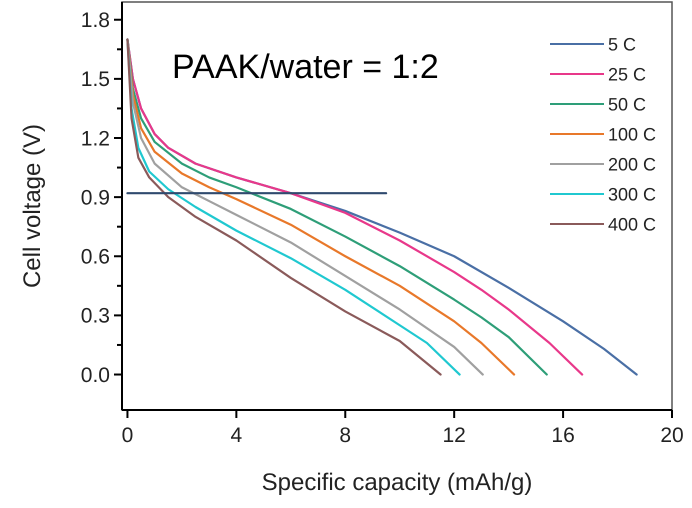 This screenshot has height=508, width=692. What do you see at coordinates (128, 435) in the screenshot?
I see `x-tick-label: 0` at bounding box center [128, 435].